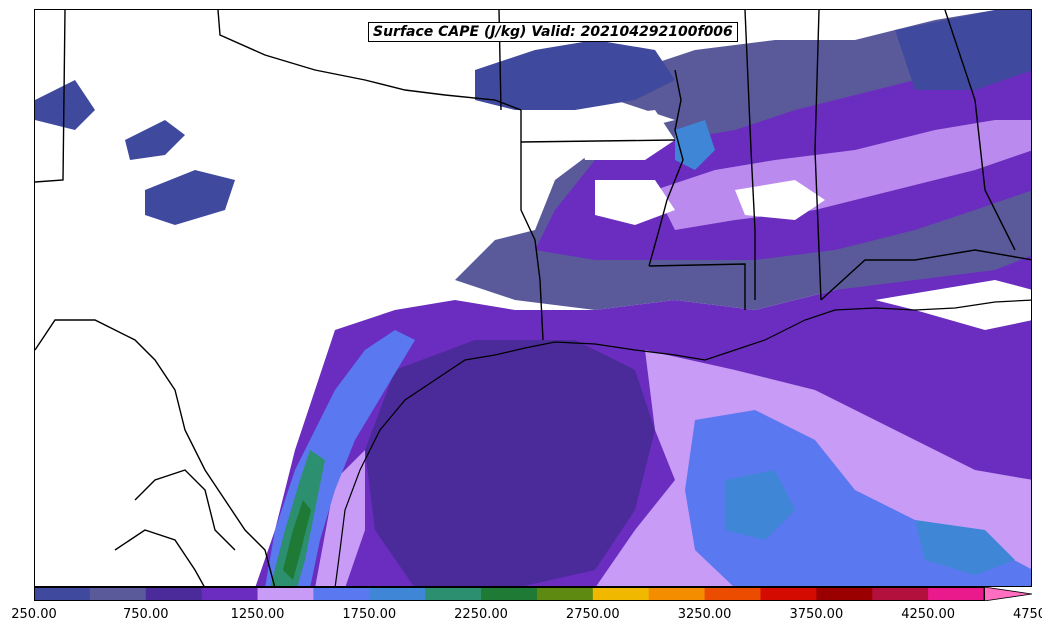  Describe the element at coordinates (34, 614) in the screenshot. I see `colorbar-tick-label: 250.00` at that location.